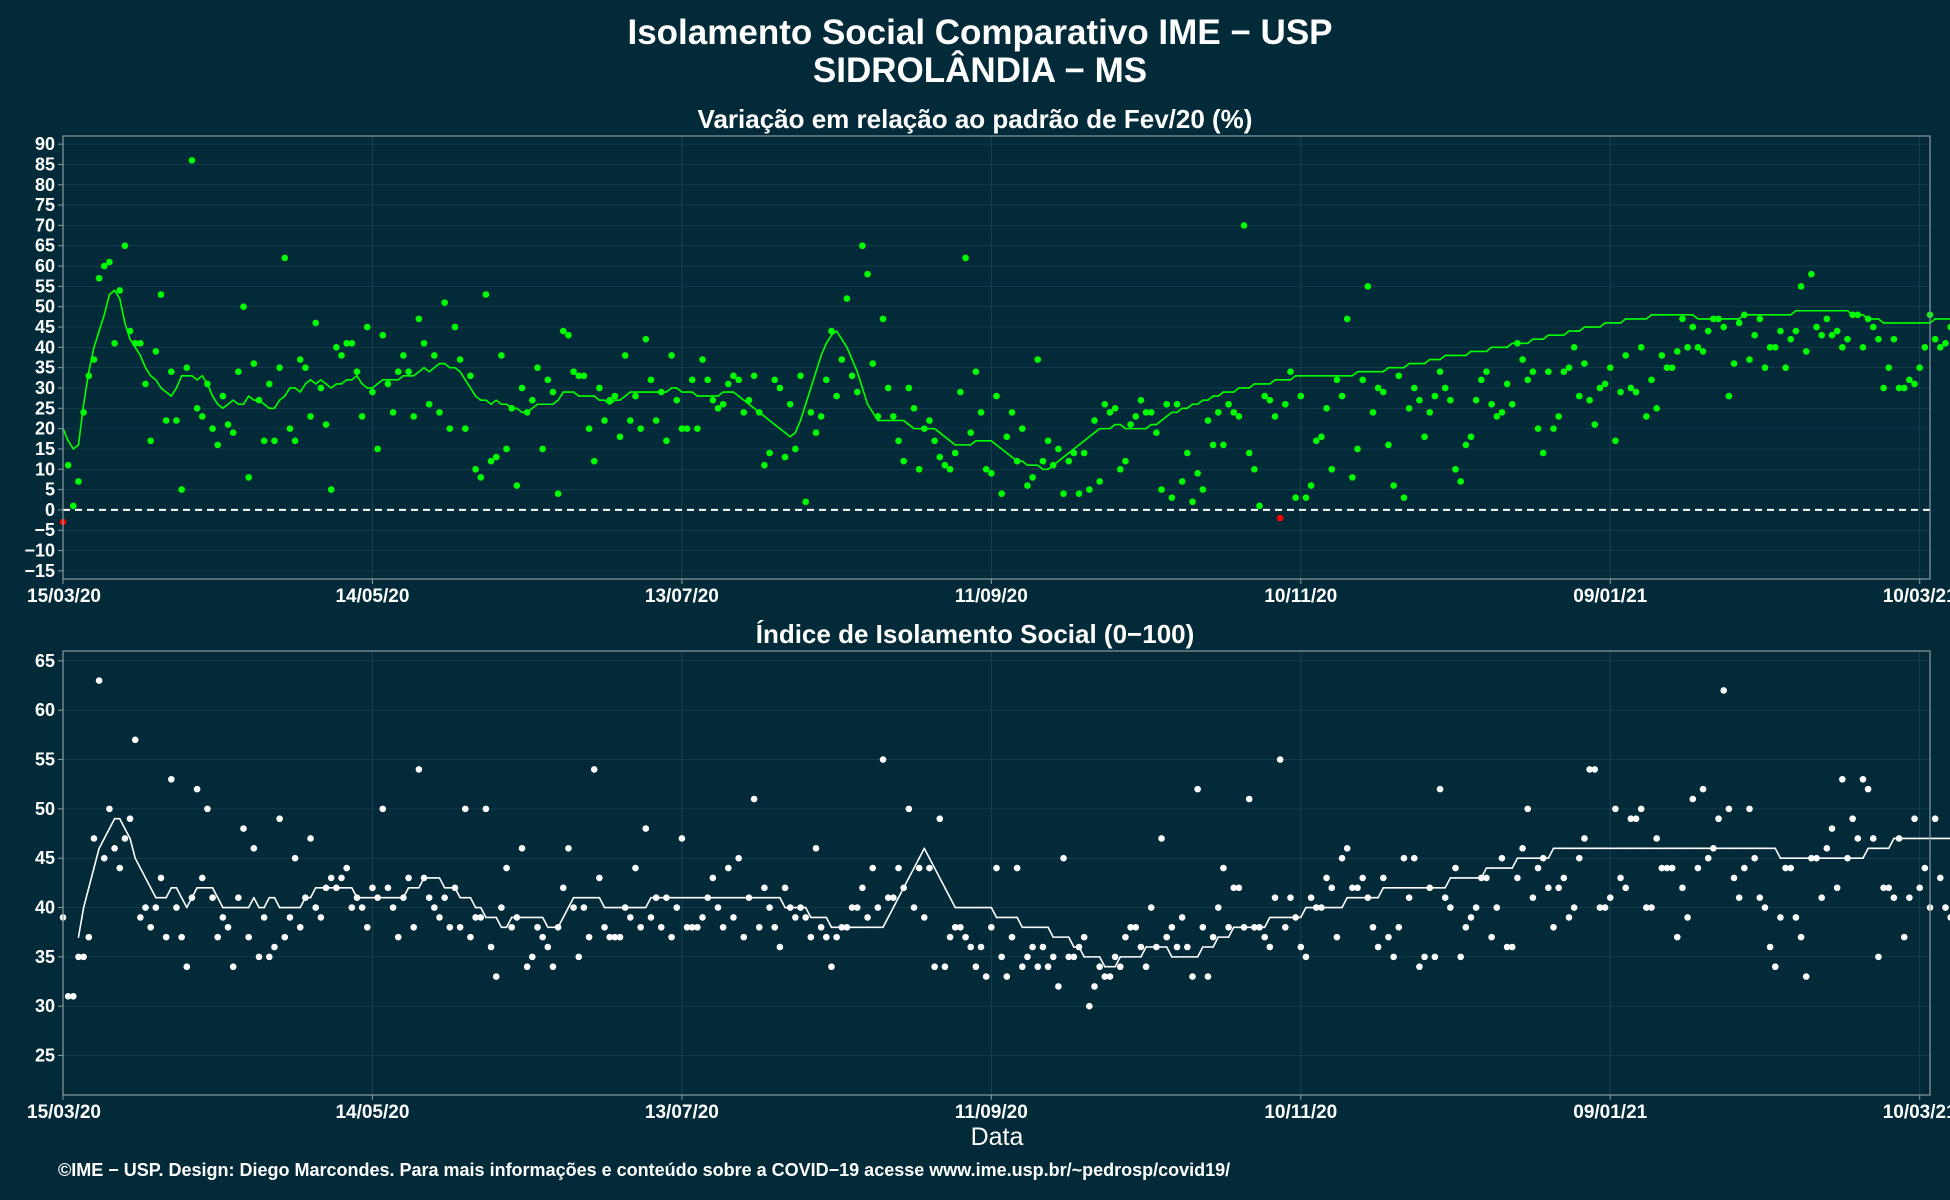 This screenshot has height=1200, width=1950. I want to click on variation-y-tick-label: 55, so click(45, 286).